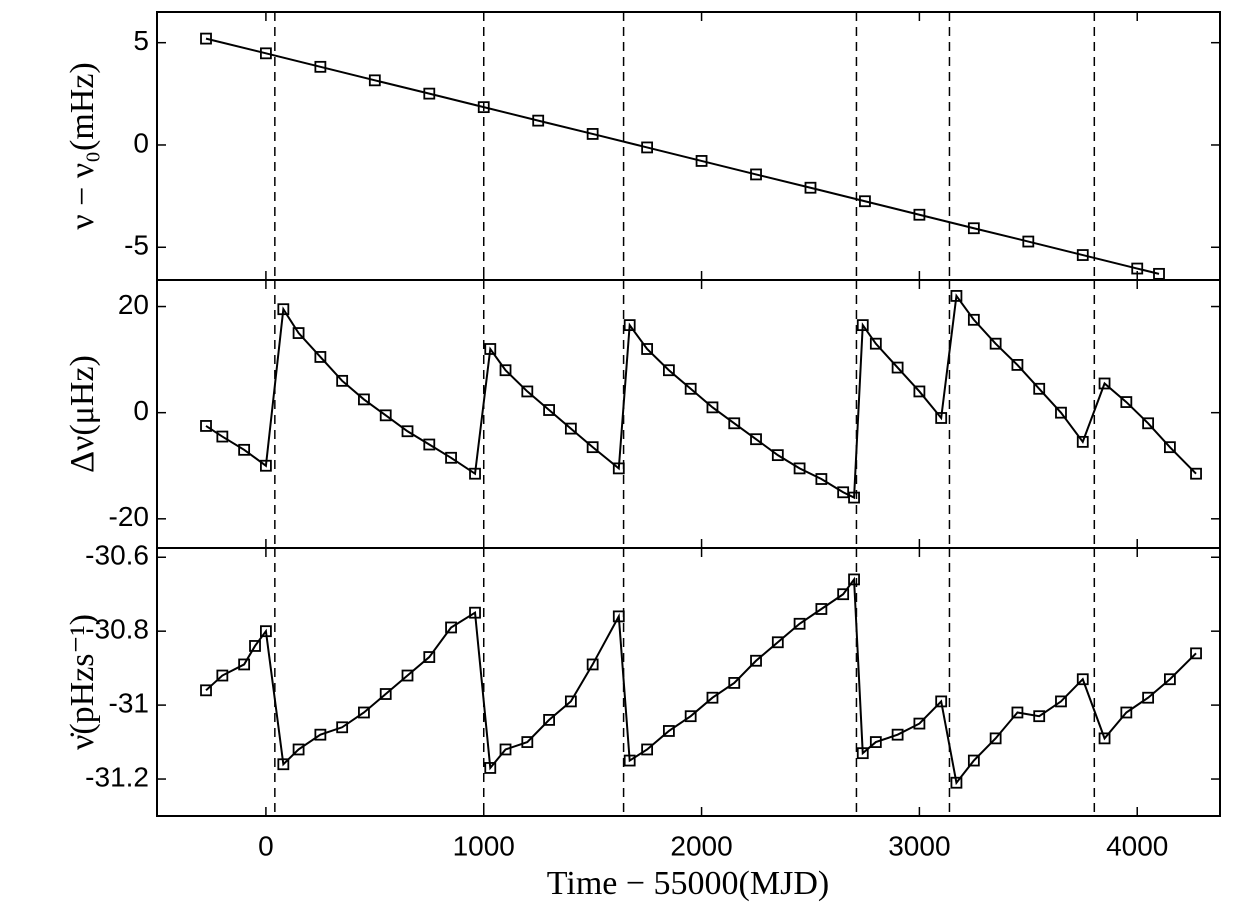 This screenshot has height=916, width=1237. Describe the element at coordinates (117, 776) in the screenshot. I see `y-tick-label: -31.2` at that location.